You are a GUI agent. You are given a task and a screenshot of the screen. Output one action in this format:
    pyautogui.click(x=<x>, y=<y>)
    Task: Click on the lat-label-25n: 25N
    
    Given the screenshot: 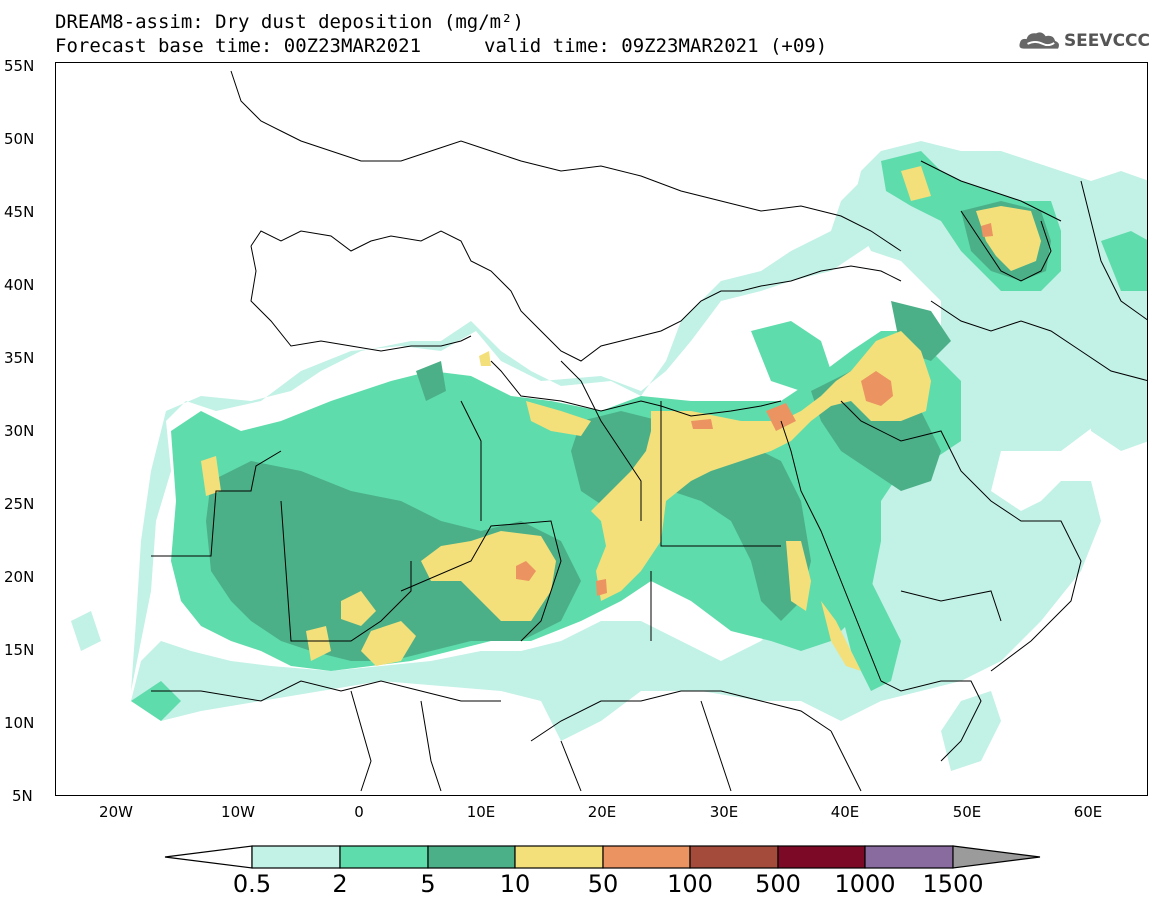 What is the action you would take?
    pyautogui.click(x=19, y=504)
    